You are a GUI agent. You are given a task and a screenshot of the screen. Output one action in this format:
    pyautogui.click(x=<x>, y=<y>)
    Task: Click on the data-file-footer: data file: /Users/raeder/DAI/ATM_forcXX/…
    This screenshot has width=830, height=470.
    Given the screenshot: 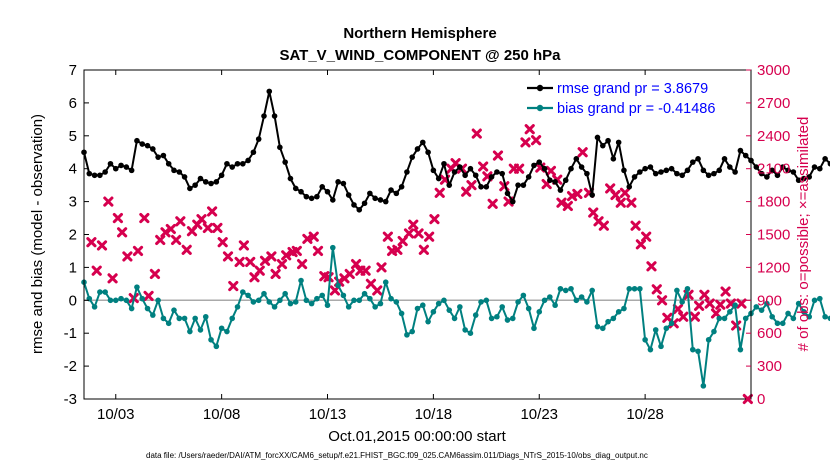 What is the action you would take?
    pyautogui.click(x=397, y=455)
    